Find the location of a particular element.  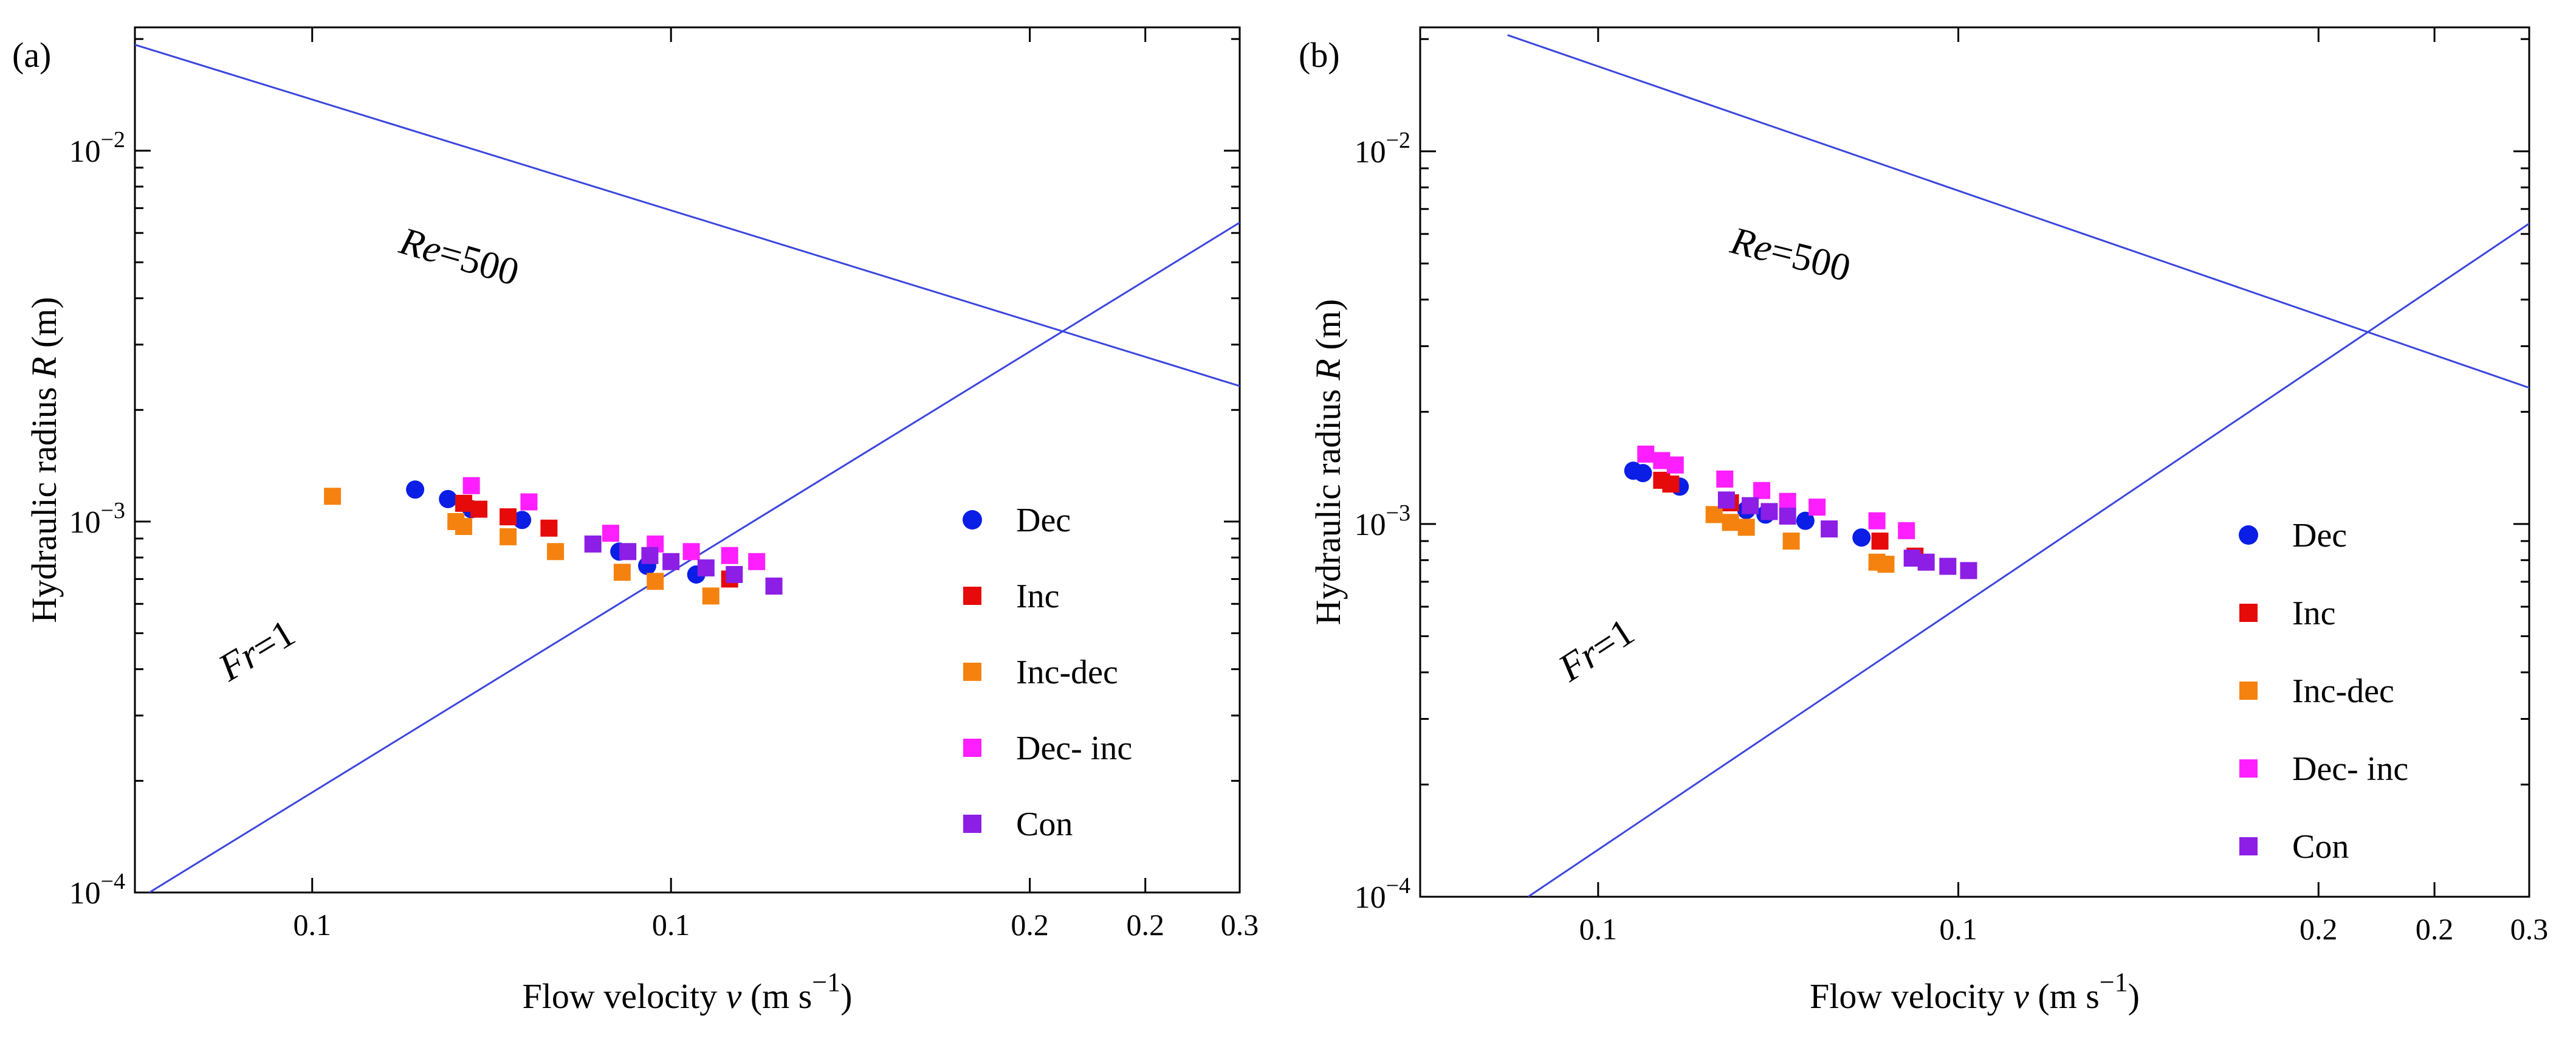

series-dec-inc is located at coordinates (1776, 492).